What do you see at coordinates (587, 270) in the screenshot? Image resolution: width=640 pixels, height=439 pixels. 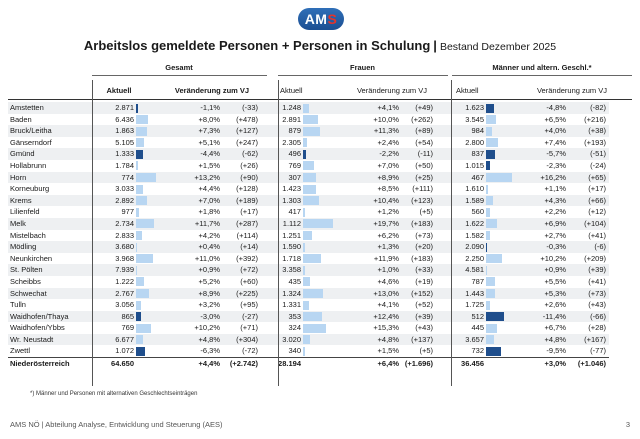 I see `maenner-change-abs: (+39)` at bounding box center [587, 270].